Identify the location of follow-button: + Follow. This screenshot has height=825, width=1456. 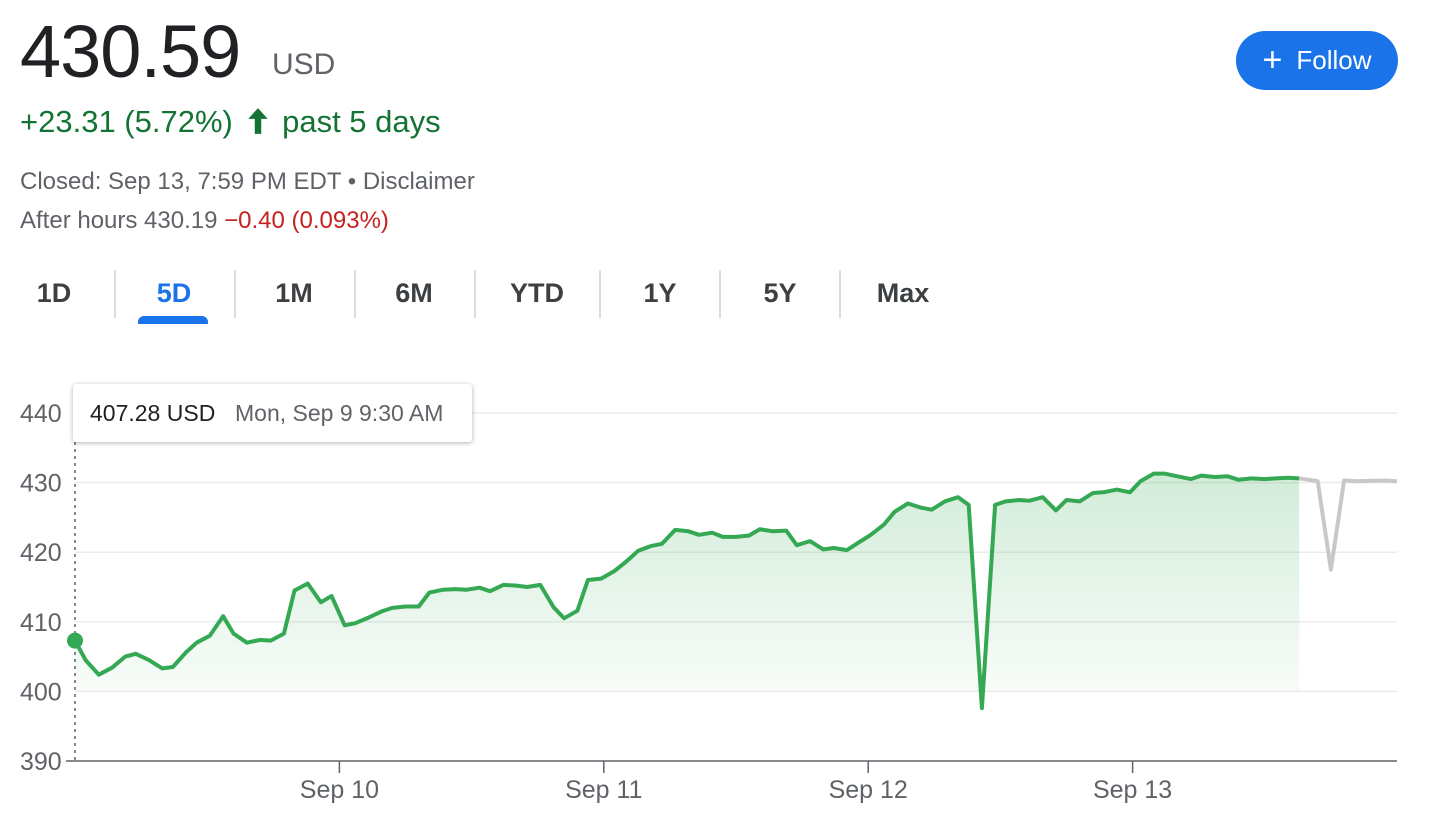
(1317, 60).